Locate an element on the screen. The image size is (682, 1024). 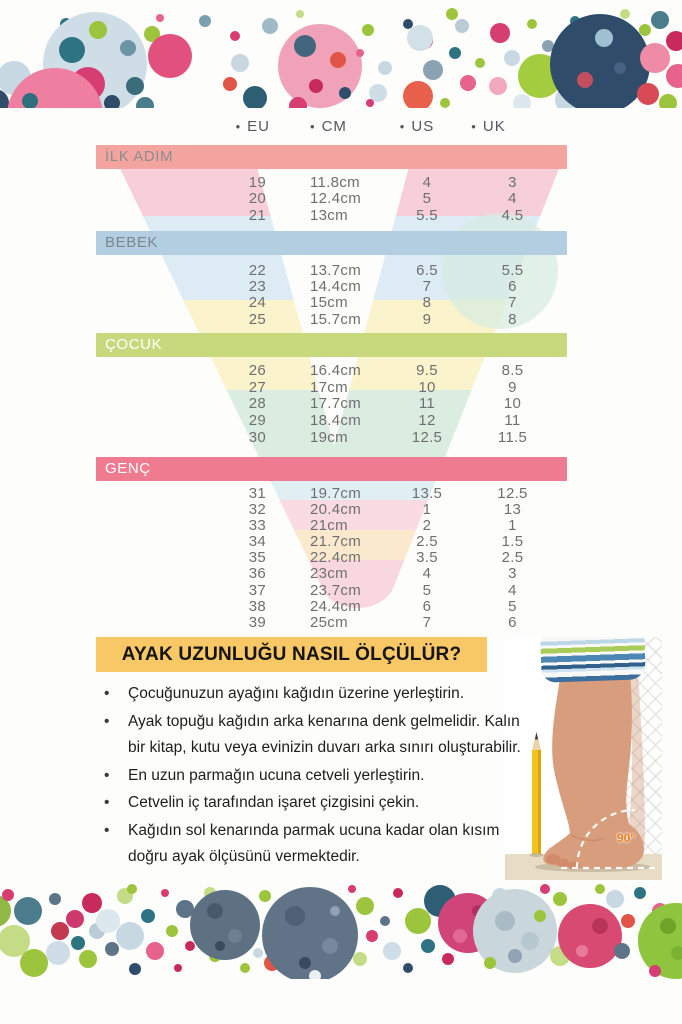
striped-shorts is located at coordinates (593, 660).